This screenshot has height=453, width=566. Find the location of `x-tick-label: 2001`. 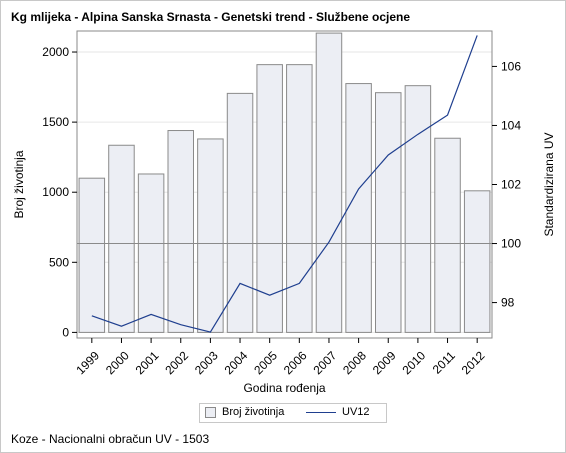

x-tick-label: 2001 is located at coordinates (147, 362).